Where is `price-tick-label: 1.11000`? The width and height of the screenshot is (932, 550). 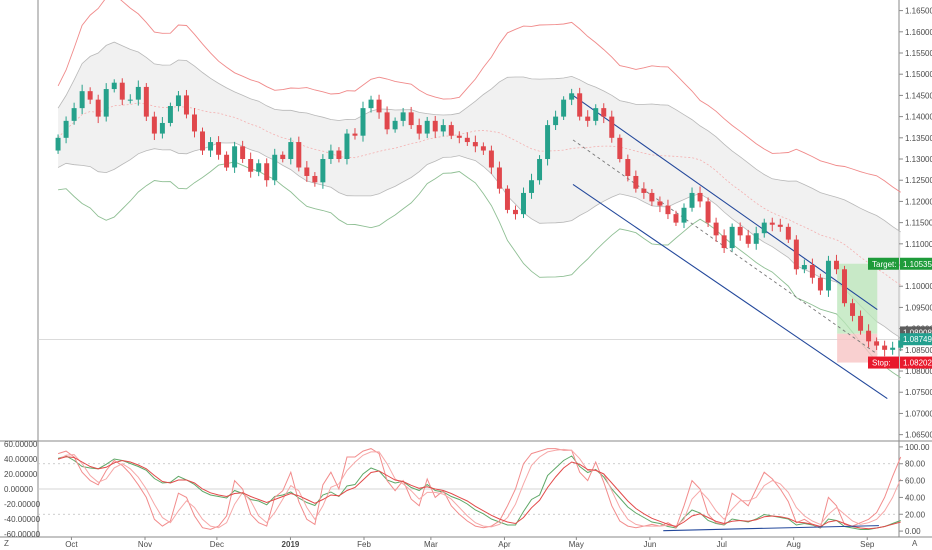
price-tick-label: 1.11000 is located at coordinates (918, 244).